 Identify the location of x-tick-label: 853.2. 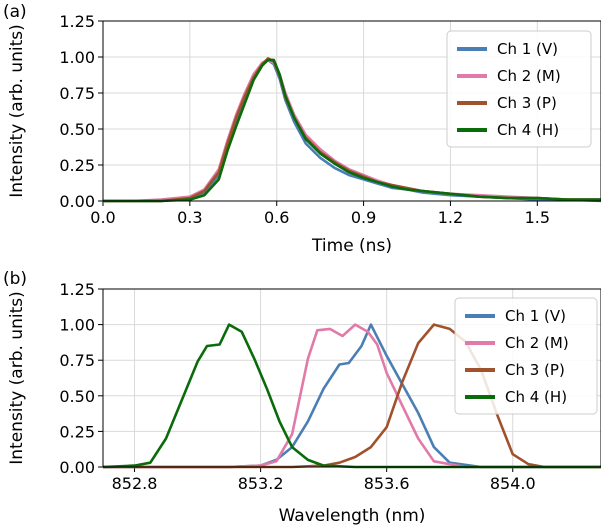
(261, 483).